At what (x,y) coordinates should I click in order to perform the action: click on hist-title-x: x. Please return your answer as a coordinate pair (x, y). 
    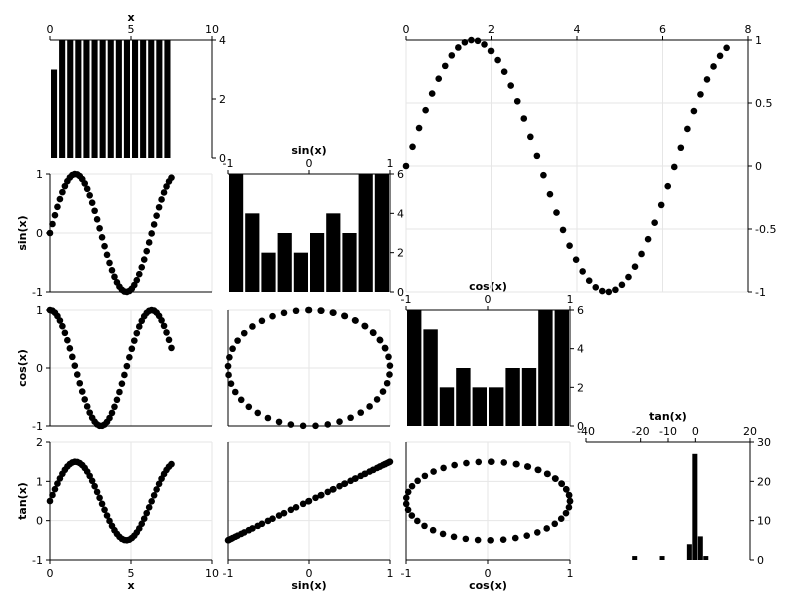
    Looking at the image, I should click on (130, 17).